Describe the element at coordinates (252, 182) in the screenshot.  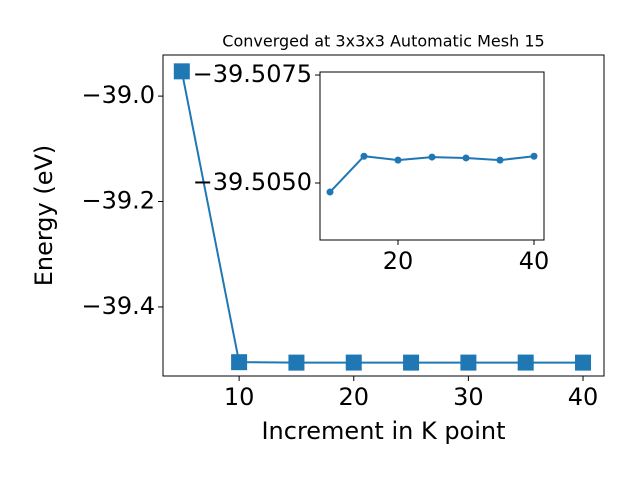
I see `y-tick-label: −39.5050` at that location.